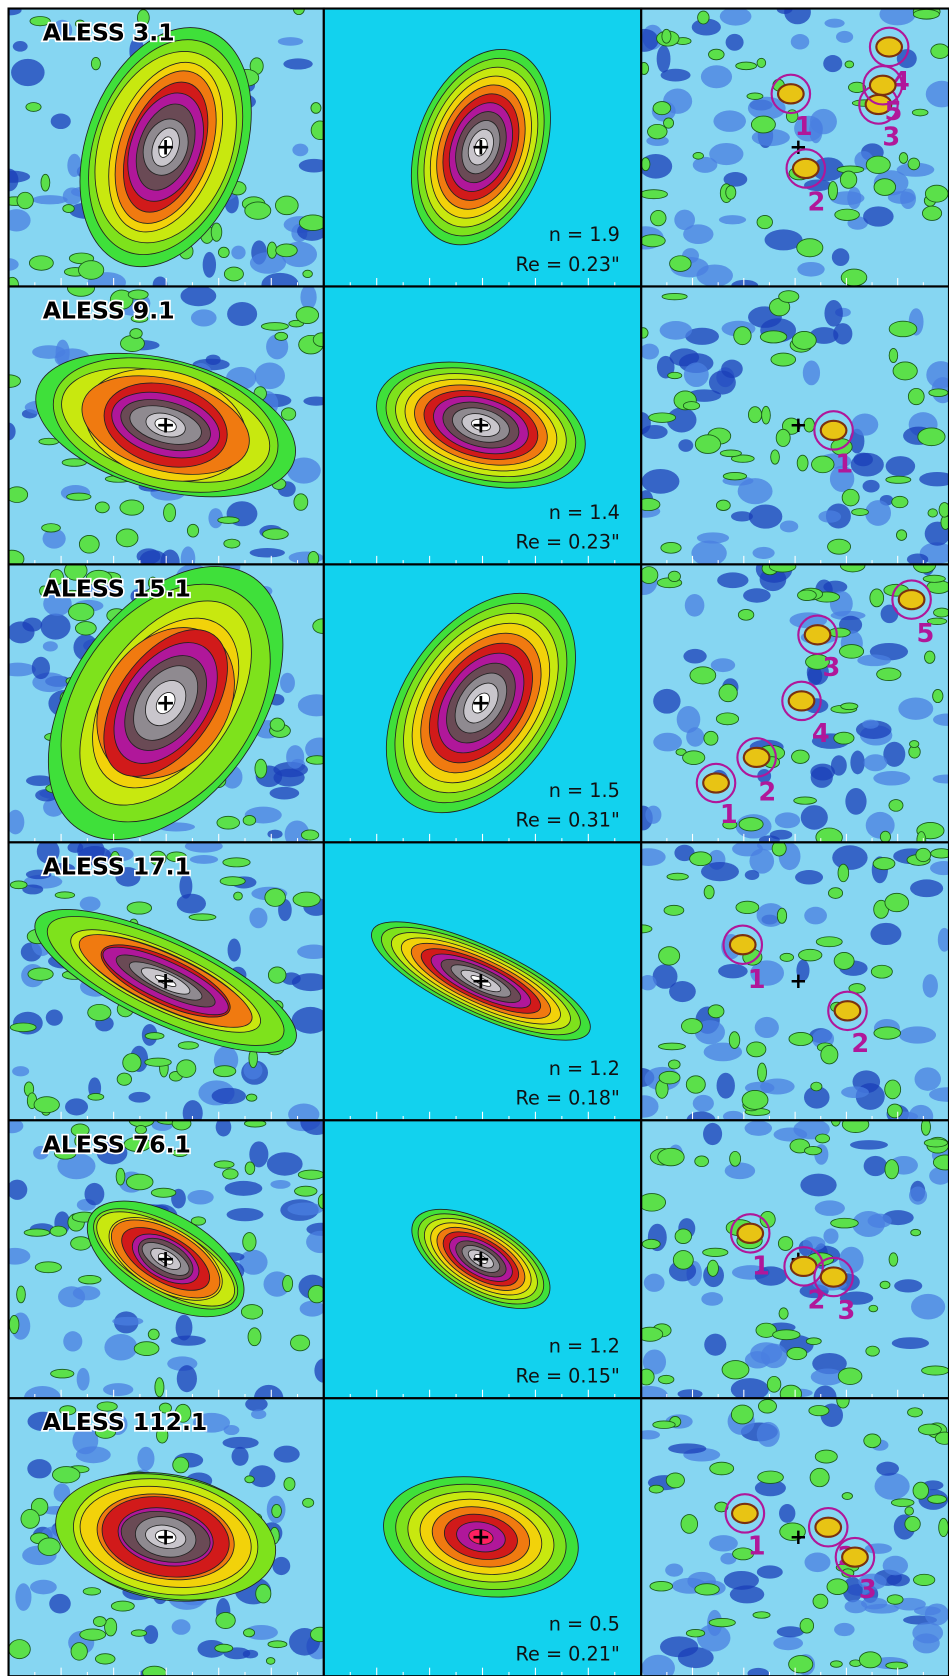 The width and height of the screenshot is (949, 1676). Describe the element at coordinates (795, 981) in the screenshot. I see `residual-panel: +1 2` at that location.